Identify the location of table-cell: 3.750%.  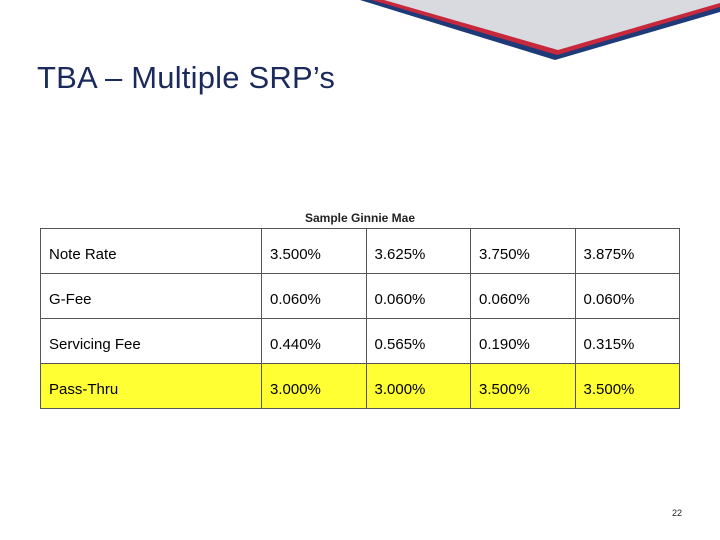
(523, 251).